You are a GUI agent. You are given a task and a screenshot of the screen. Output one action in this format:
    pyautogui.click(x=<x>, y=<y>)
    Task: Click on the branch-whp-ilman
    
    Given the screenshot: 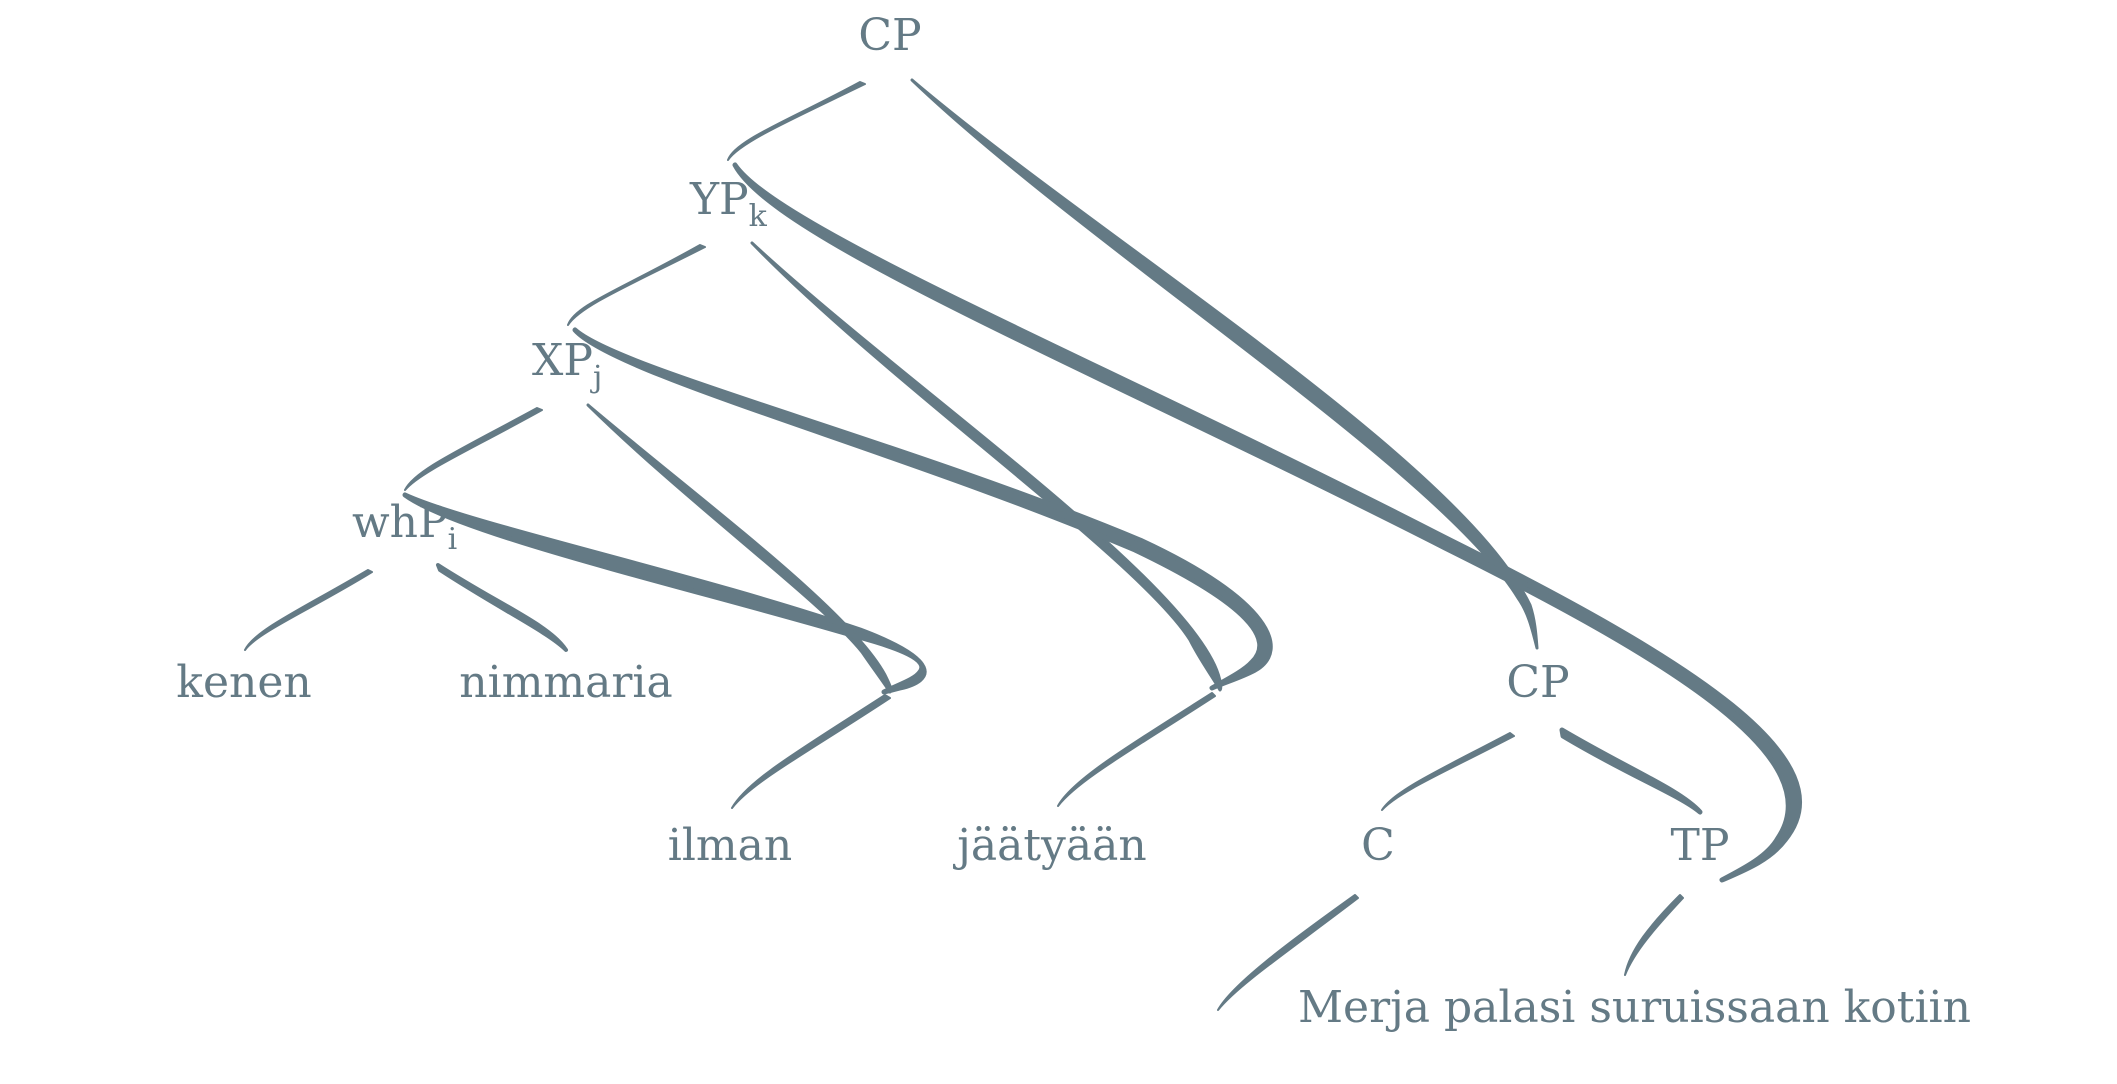 What is the action you would take?
    pyautogui.click(x=664, y=593)
    